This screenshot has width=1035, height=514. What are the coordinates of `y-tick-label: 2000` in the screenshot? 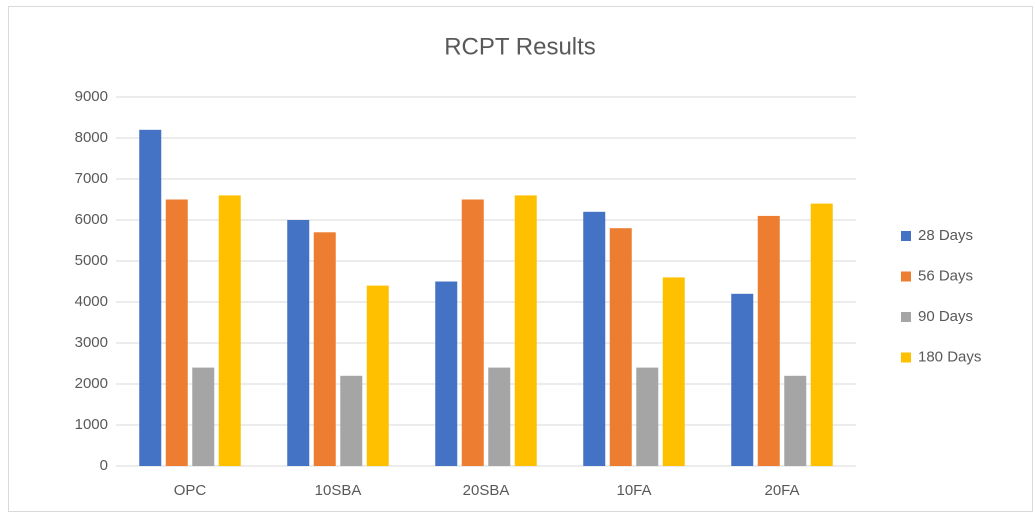 It's located at (91, 383).